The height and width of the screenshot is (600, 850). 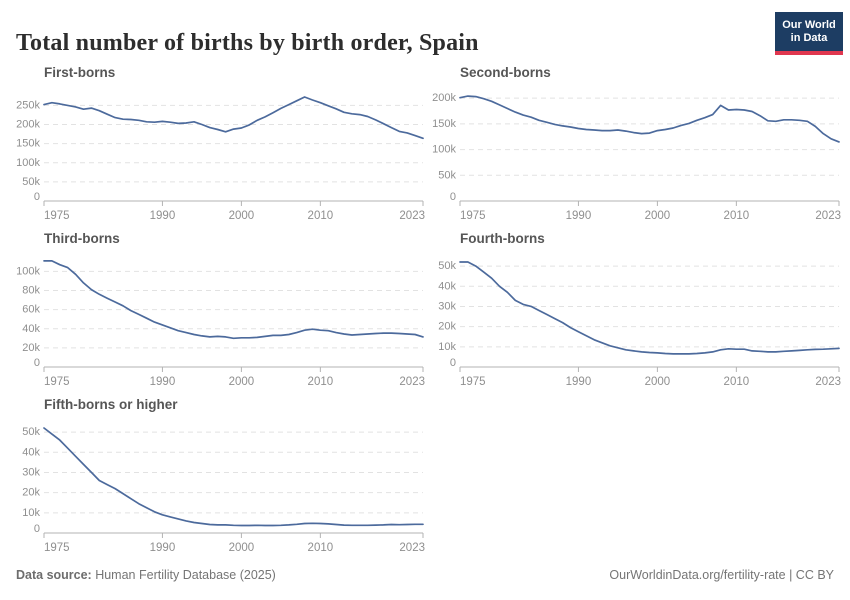 I want to click on plot-fifth-borns-or-higher: 0 10k 20k 30k 40k 50k 1975 1990 2000 2010 2023, so click(x=223, y=490).